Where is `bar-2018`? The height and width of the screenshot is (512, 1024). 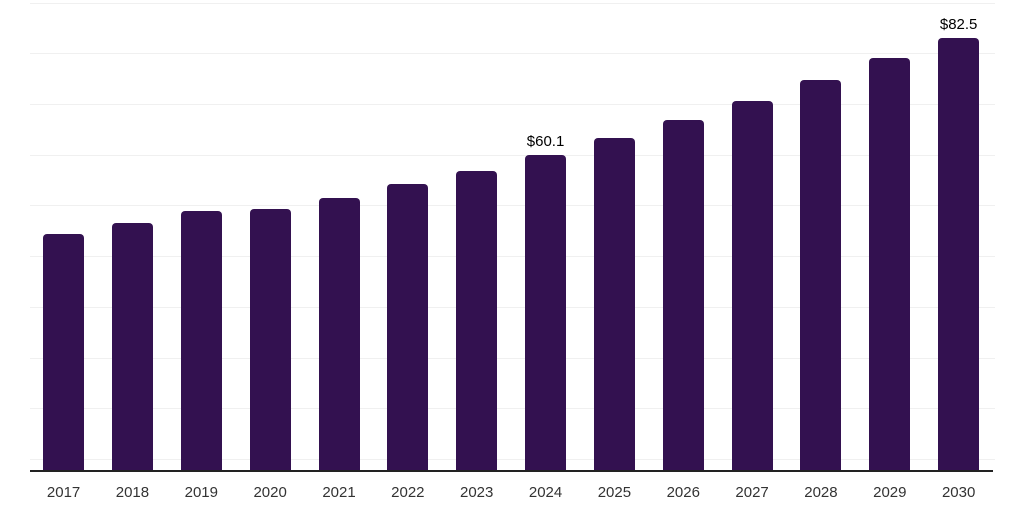
bar-2018 is located at coordinates (132, 346).